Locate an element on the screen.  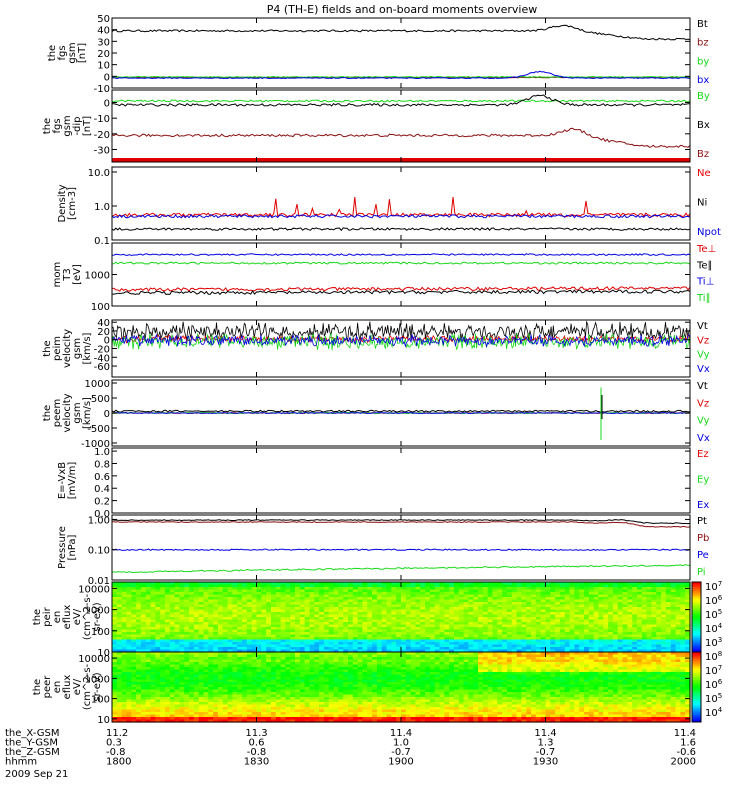
colorbar-tick: 10⁵ is located at coordinates (713, 698).